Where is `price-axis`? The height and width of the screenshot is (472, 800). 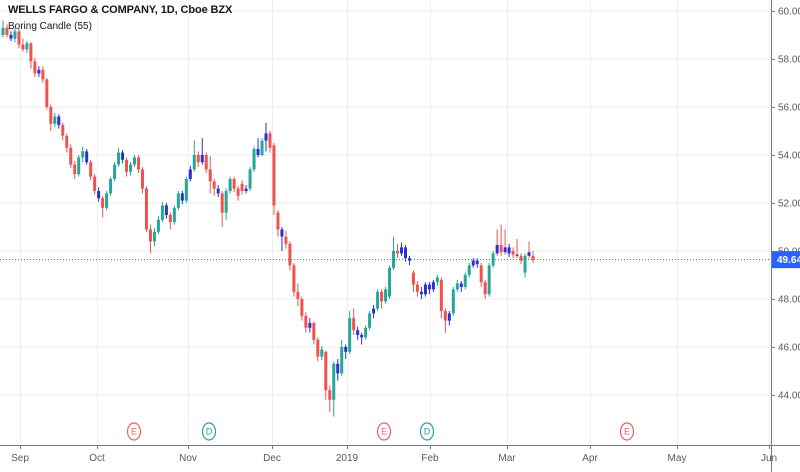
price-axis is located at coordinates (785, 236).